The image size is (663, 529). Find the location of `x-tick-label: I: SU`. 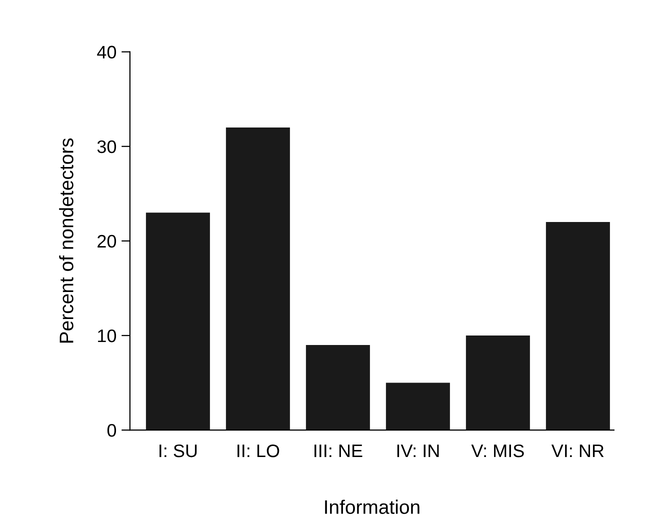

x-tick-label: I: SU is located at coordinates (178, 451).